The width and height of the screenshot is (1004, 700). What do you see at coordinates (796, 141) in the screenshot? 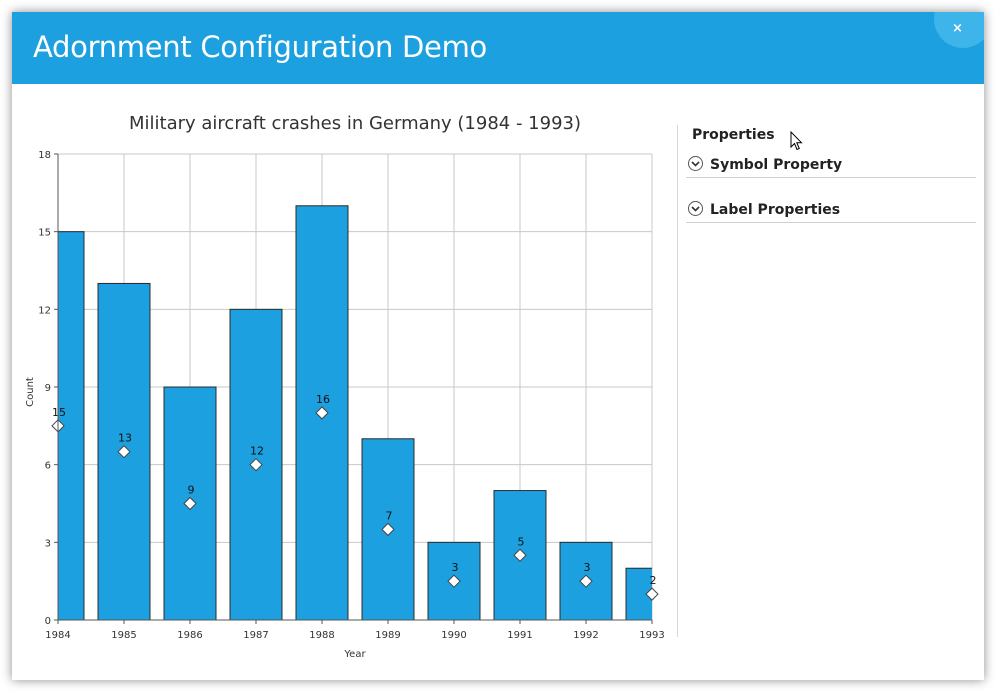
I see `mouse-cursor-icon` at bounding box center [796, 141].